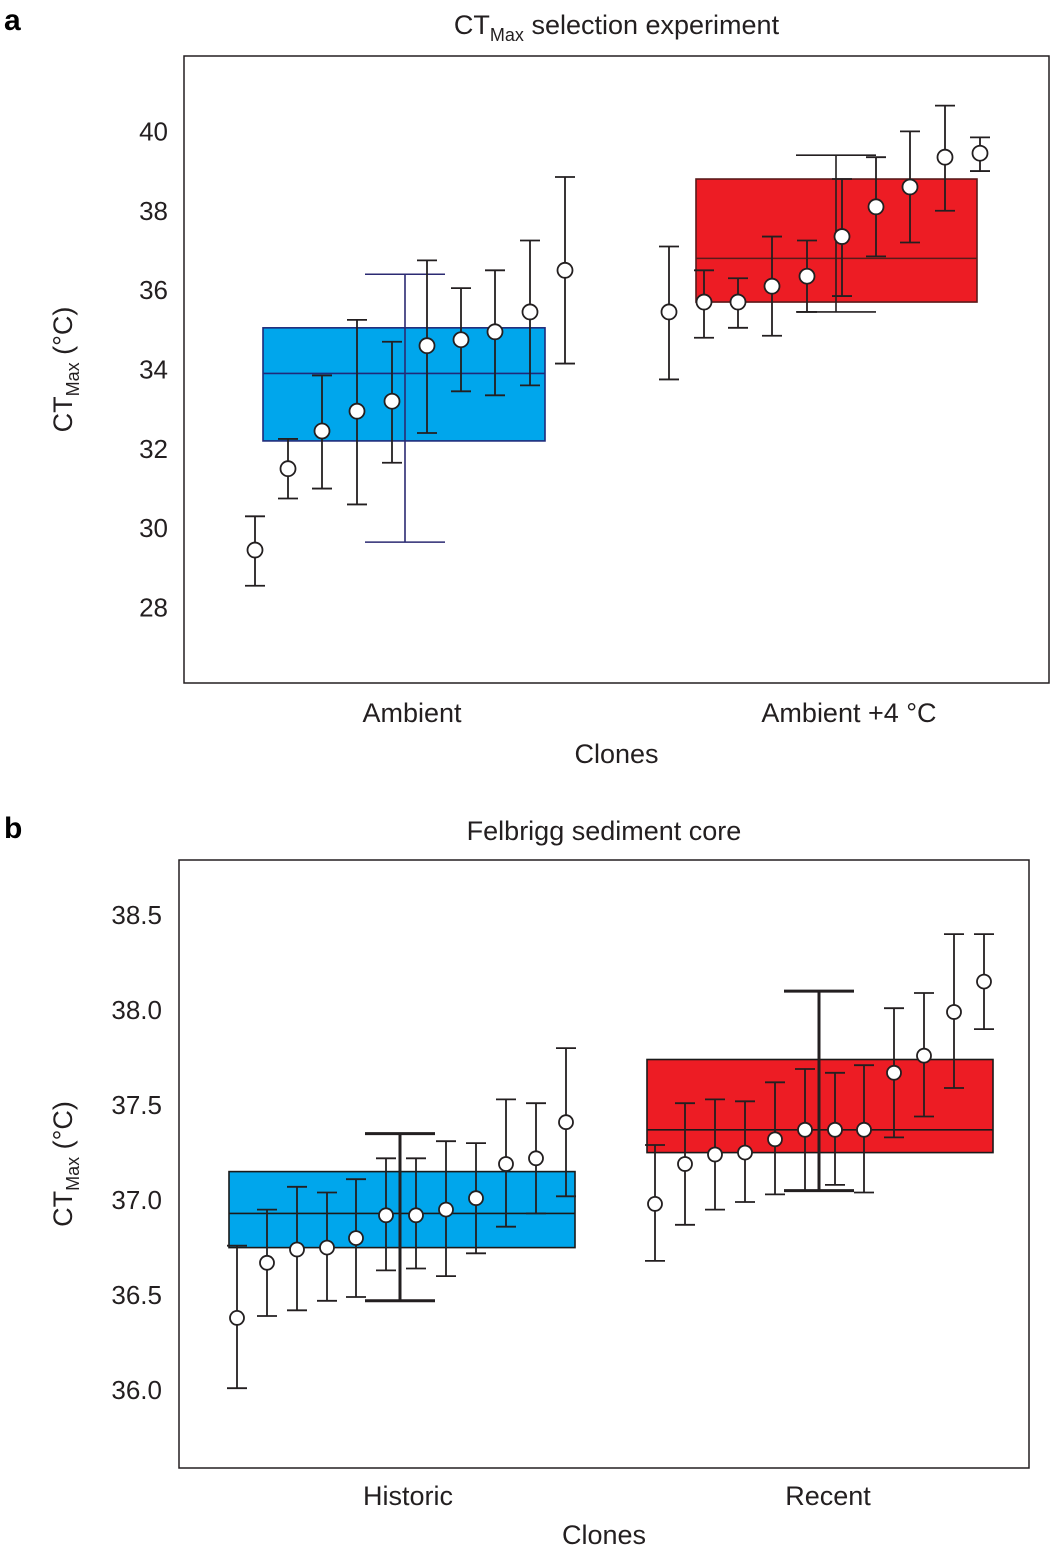  I want to click on chart-title: CTMax selection experiment, so click(617, 27).